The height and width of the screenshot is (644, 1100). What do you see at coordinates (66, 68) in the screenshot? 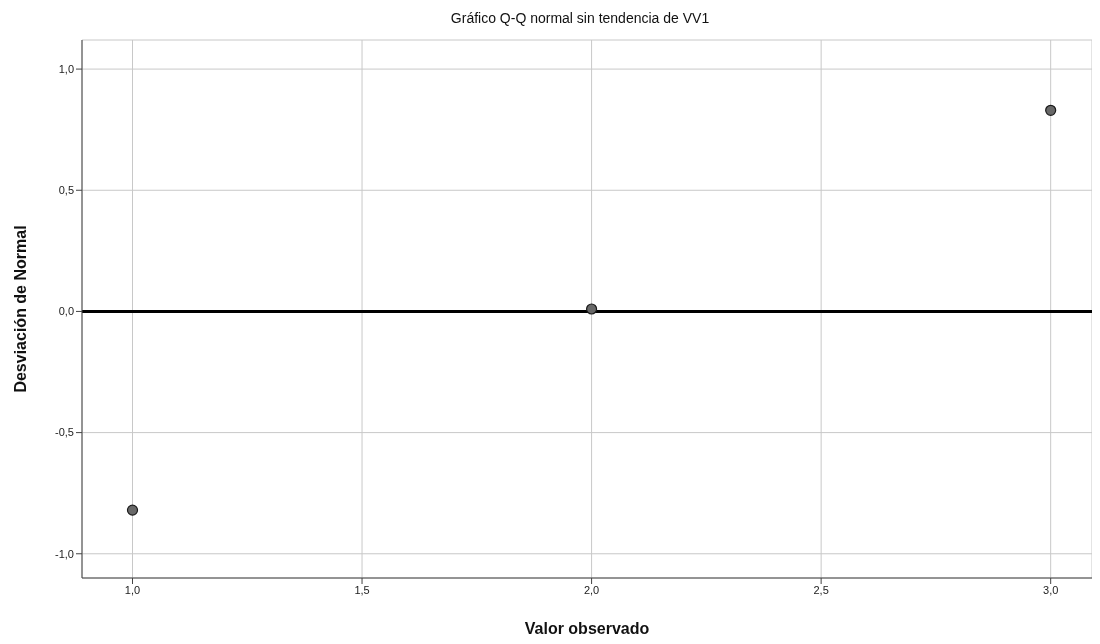
I see `y-tick-label: 1,0` at bounding box center [66, 68].